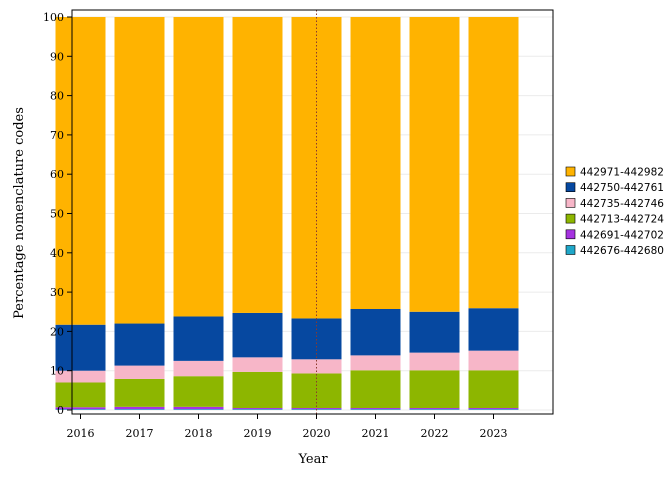  What do you see at coordinates (57, 371) in the screenshot?
I see `y-tick-label-1: 10` at bounding box center [57, 371].